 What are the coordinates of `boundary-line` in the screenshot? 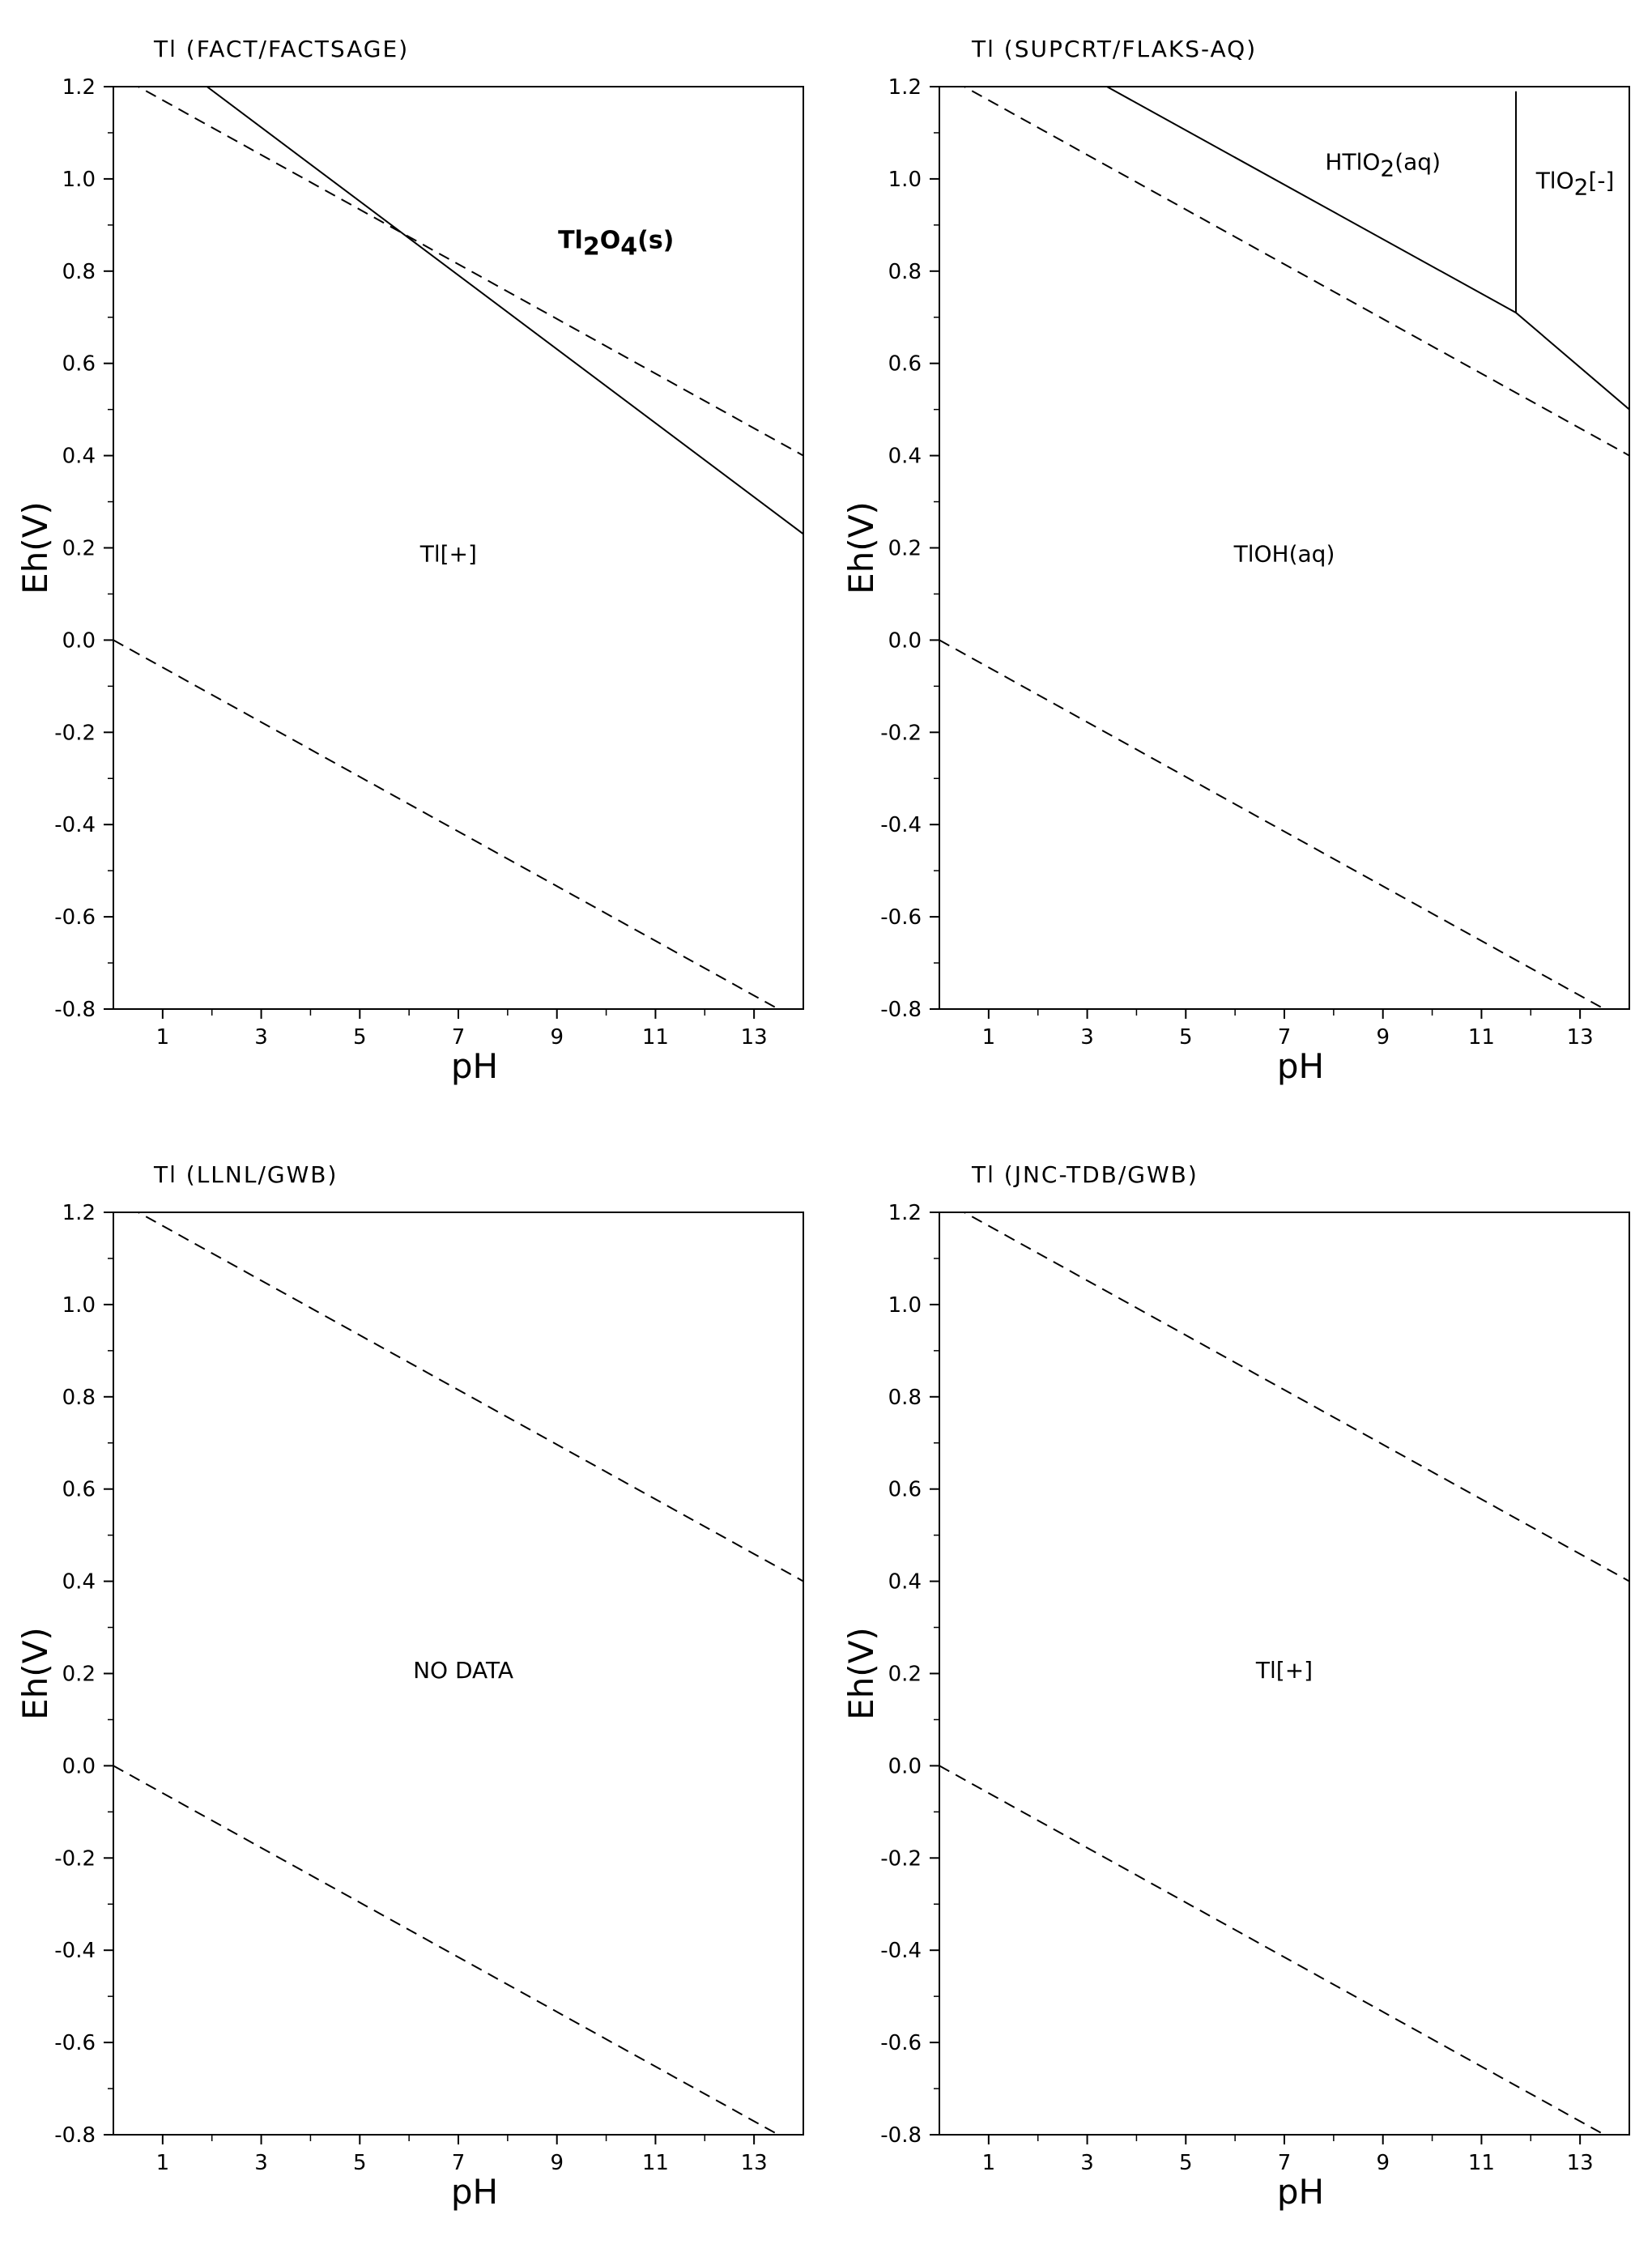 It's located at (505, 311).